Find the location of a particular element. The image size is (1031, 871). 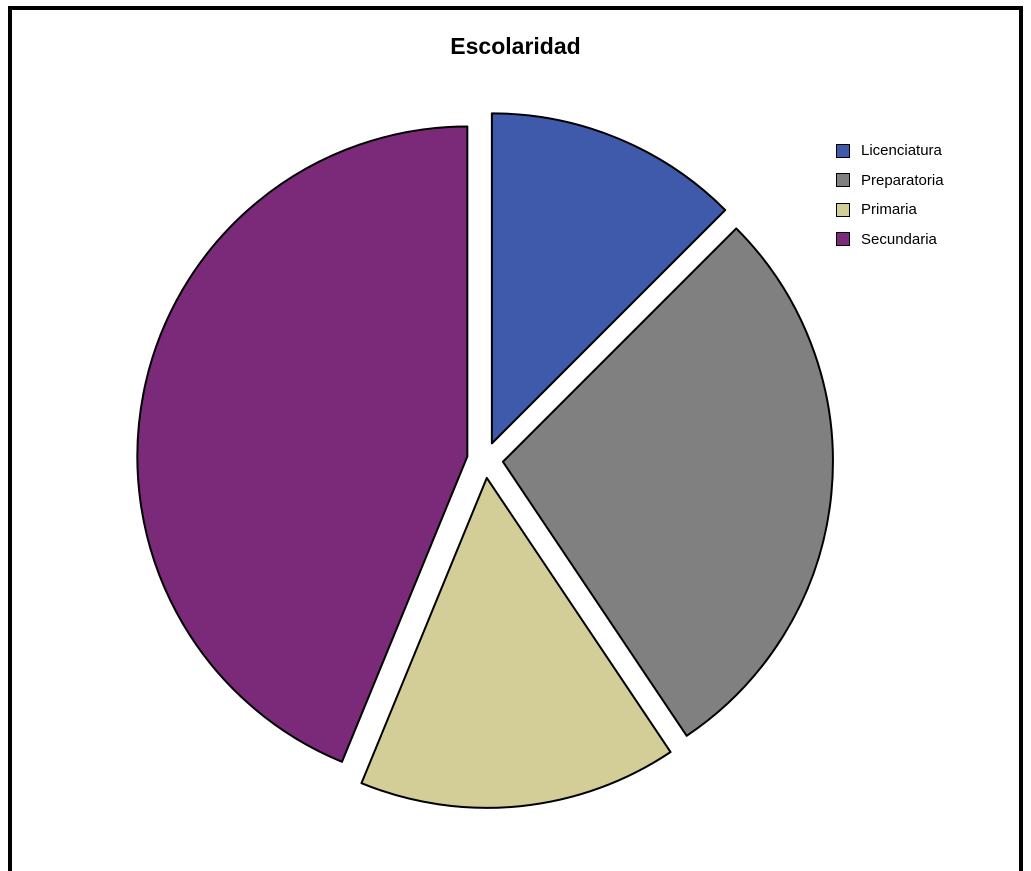

pie-slice-primaria is located at coordinates (516, 642).